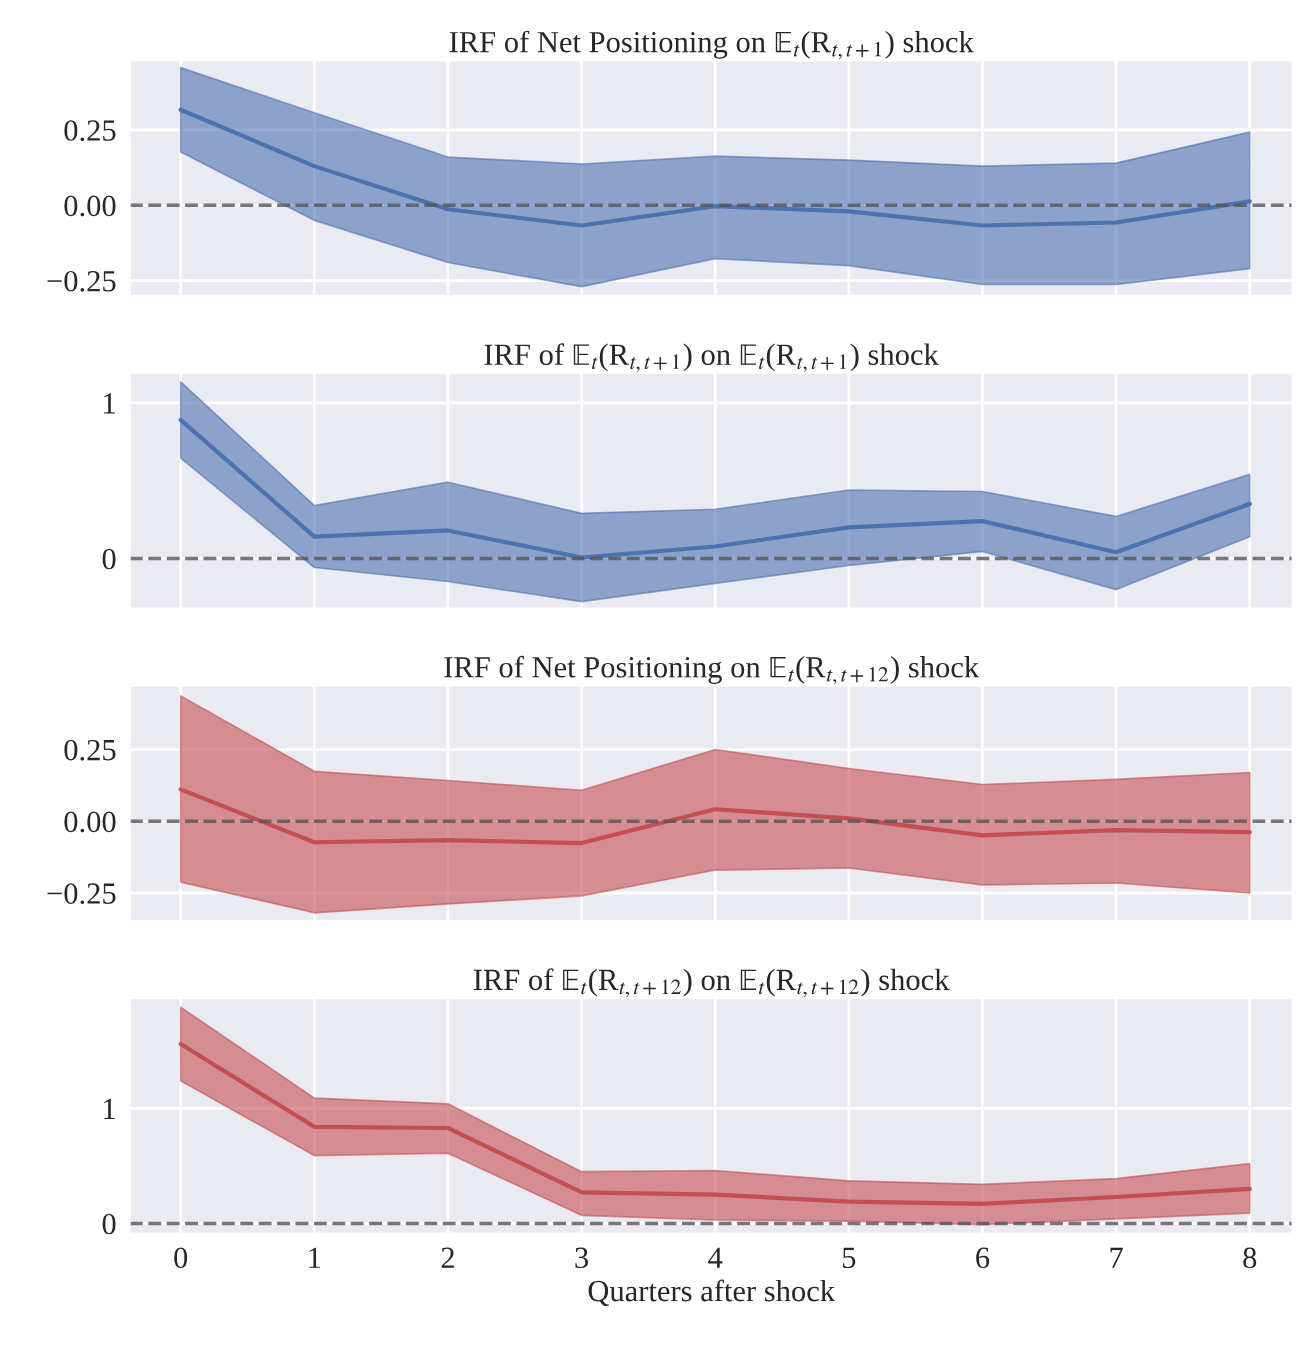 The height and width of the screenshot is (1348, 1299). Describe the element at coordinates (447, 1257) in the screenshot. I see `x-tick-label: 2` at that location.